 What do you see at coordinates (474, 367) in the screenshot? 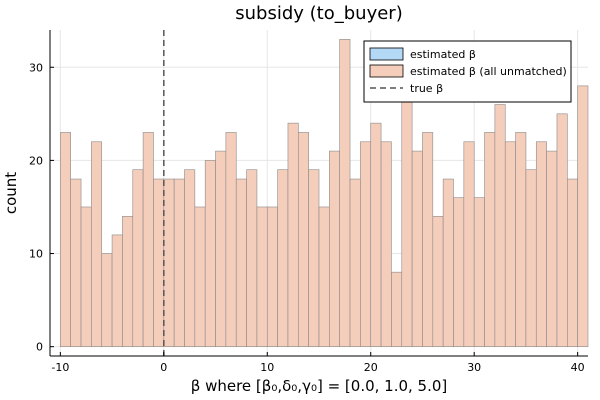
I see `x-tick-label: 30` at bounding box center [474, 367].